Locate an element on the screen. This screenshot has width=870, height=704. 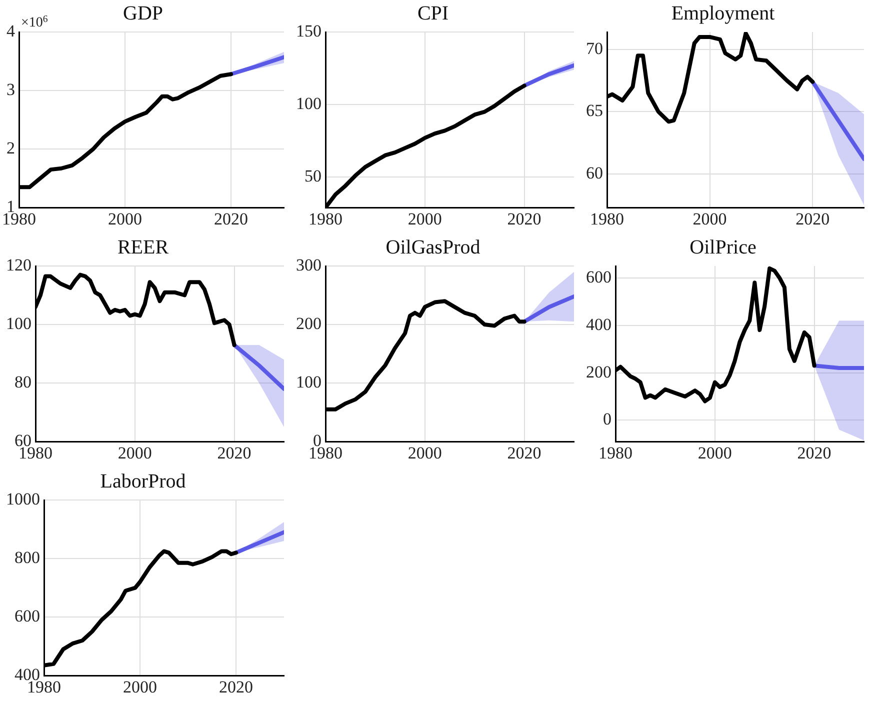
chart-title: REER is located at coordinates (143, 247).